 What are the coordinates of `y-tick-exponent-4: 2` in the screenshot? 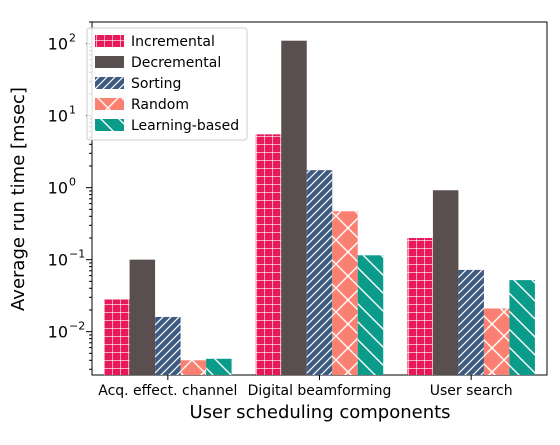 It's located at (72, 38).